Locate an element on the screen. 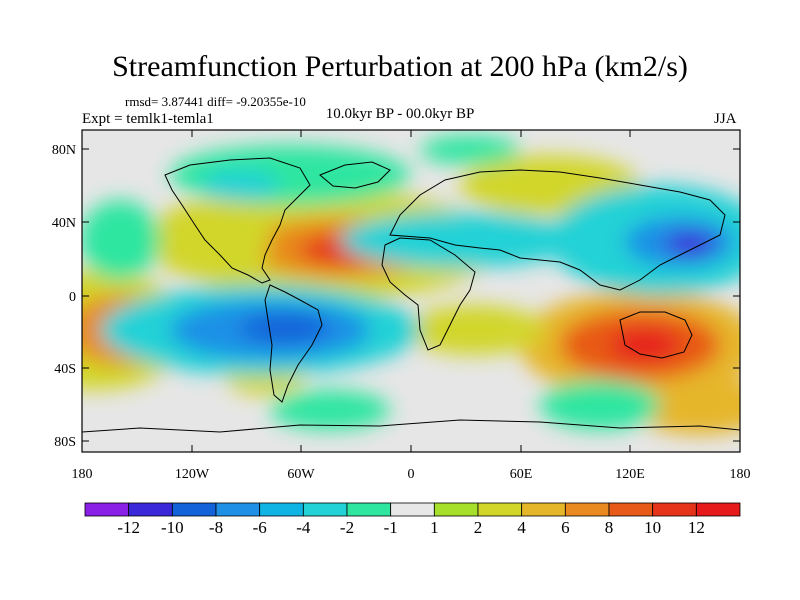 The height and width of the screenshot is (600, 800). colorbar-label: -8 is located at coordinates (216, 527).